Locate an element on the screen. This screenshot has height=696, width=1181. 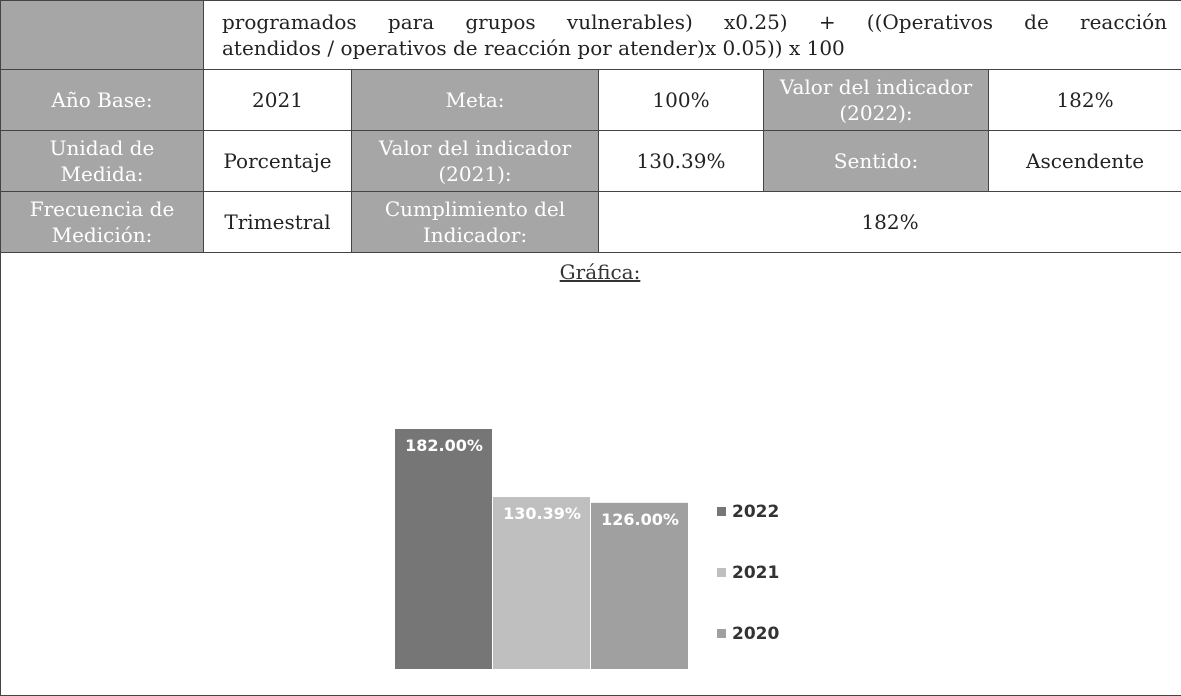
value-cell: Ascendente is located at coordinates (1085, 161).